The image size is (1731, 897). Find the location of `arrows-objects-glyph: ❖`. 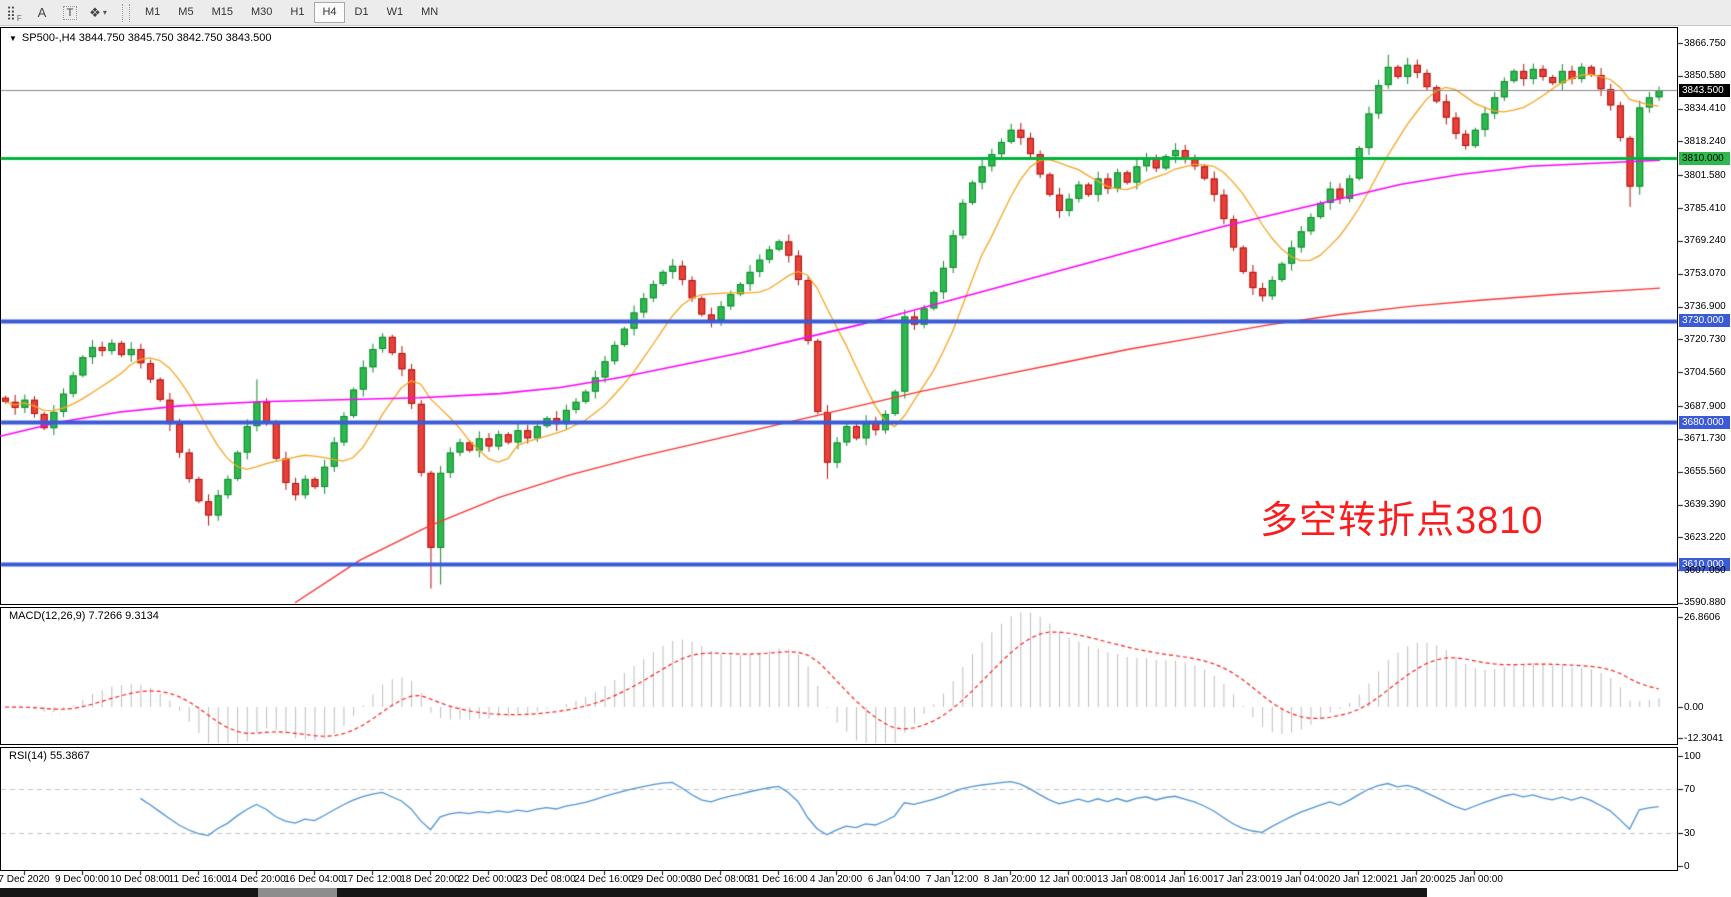

arrows-objects-glyph: ❖ is located at coordinates (95, 12).